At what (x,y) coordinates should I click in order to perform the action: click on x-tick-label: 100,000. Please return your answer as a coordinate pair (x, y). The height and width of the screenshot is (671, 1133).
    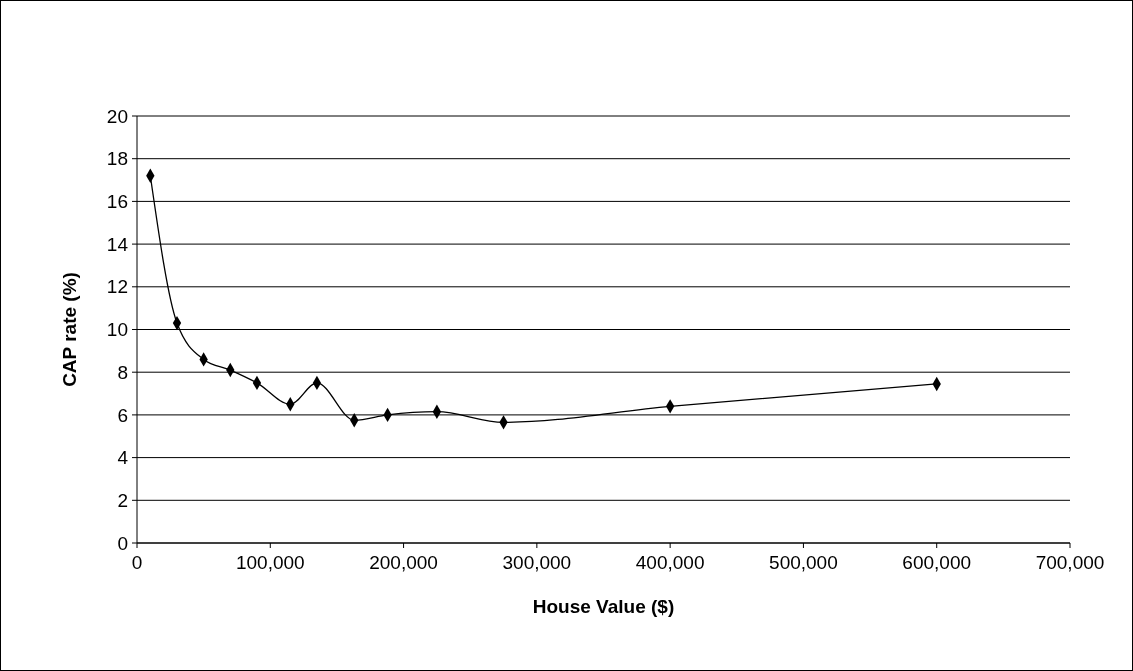
    Looking at the image, I should click on (270, 562).